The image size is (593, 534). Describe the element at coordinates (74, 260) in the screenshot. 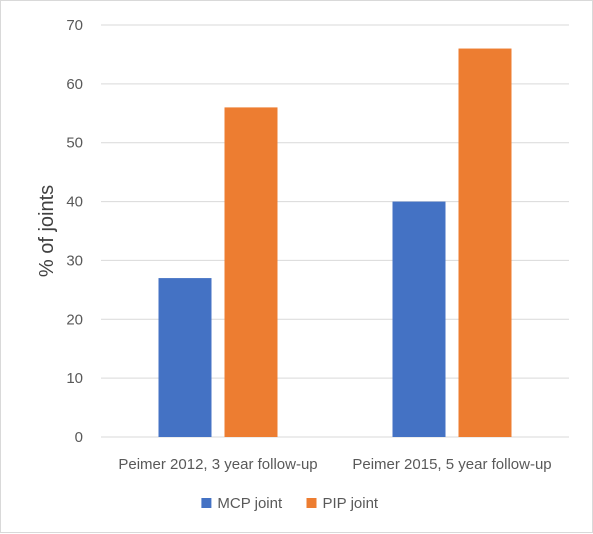

I see `y-tick-label-30: 30` at that location.